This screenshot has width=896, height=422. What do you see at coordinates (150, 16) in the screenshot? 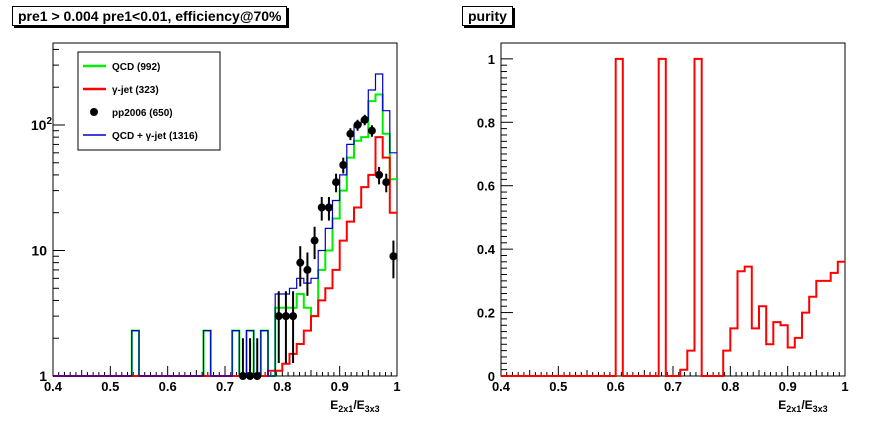
I see `left-chart-title: pre1 > 0.004 pre1<0.01, efficiency@70%` at bounding box center [150, 16].